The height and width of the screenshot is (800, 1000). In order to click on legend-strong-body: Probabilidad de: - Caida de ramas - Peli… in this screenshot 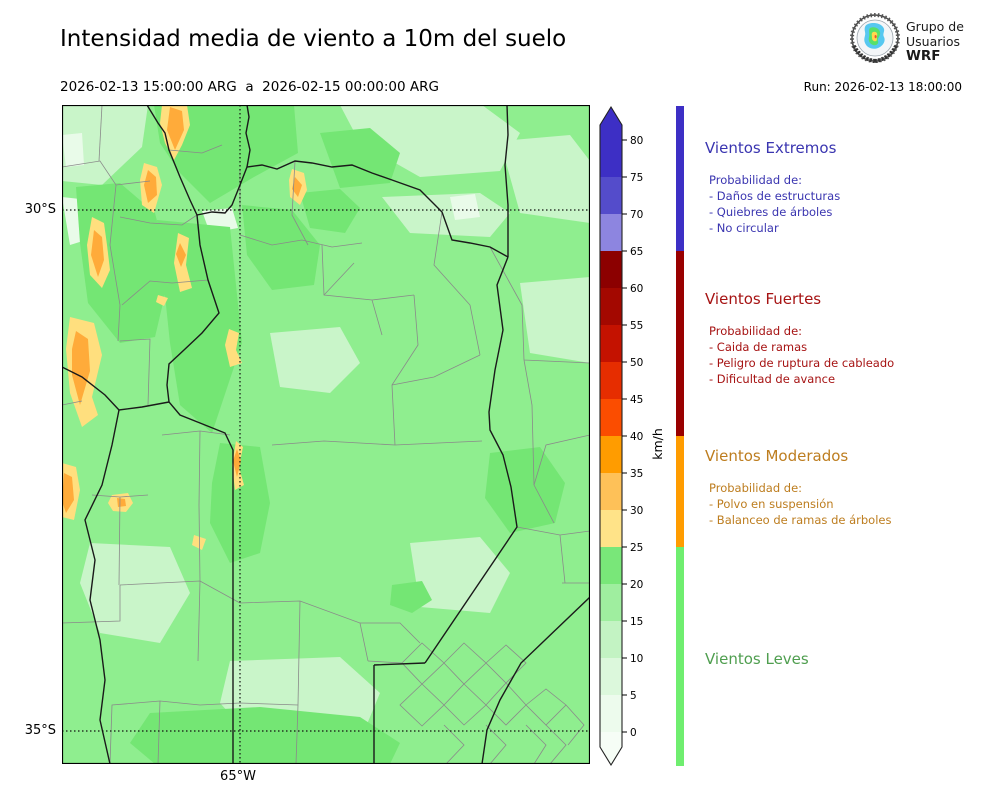, I will do `click(801, 355)`.